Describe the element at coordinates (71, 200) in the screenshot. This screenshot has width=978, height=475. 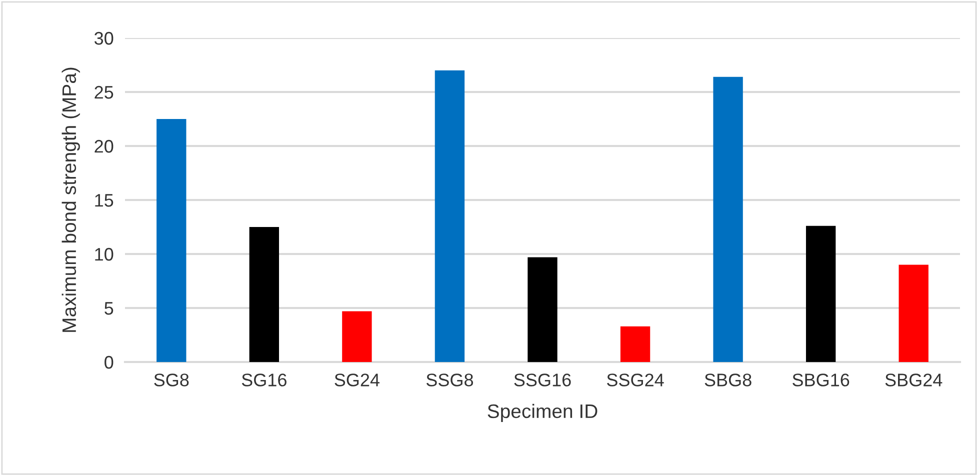
I see `y-axis-title: Maximum bond strength (MPa)` at that location.